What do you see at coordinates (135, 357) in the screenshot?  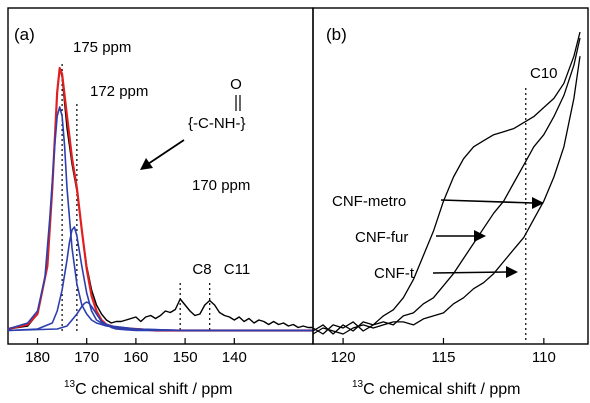 I see `x-tick-label-a-2: 160` at bounding box center [135, 357].